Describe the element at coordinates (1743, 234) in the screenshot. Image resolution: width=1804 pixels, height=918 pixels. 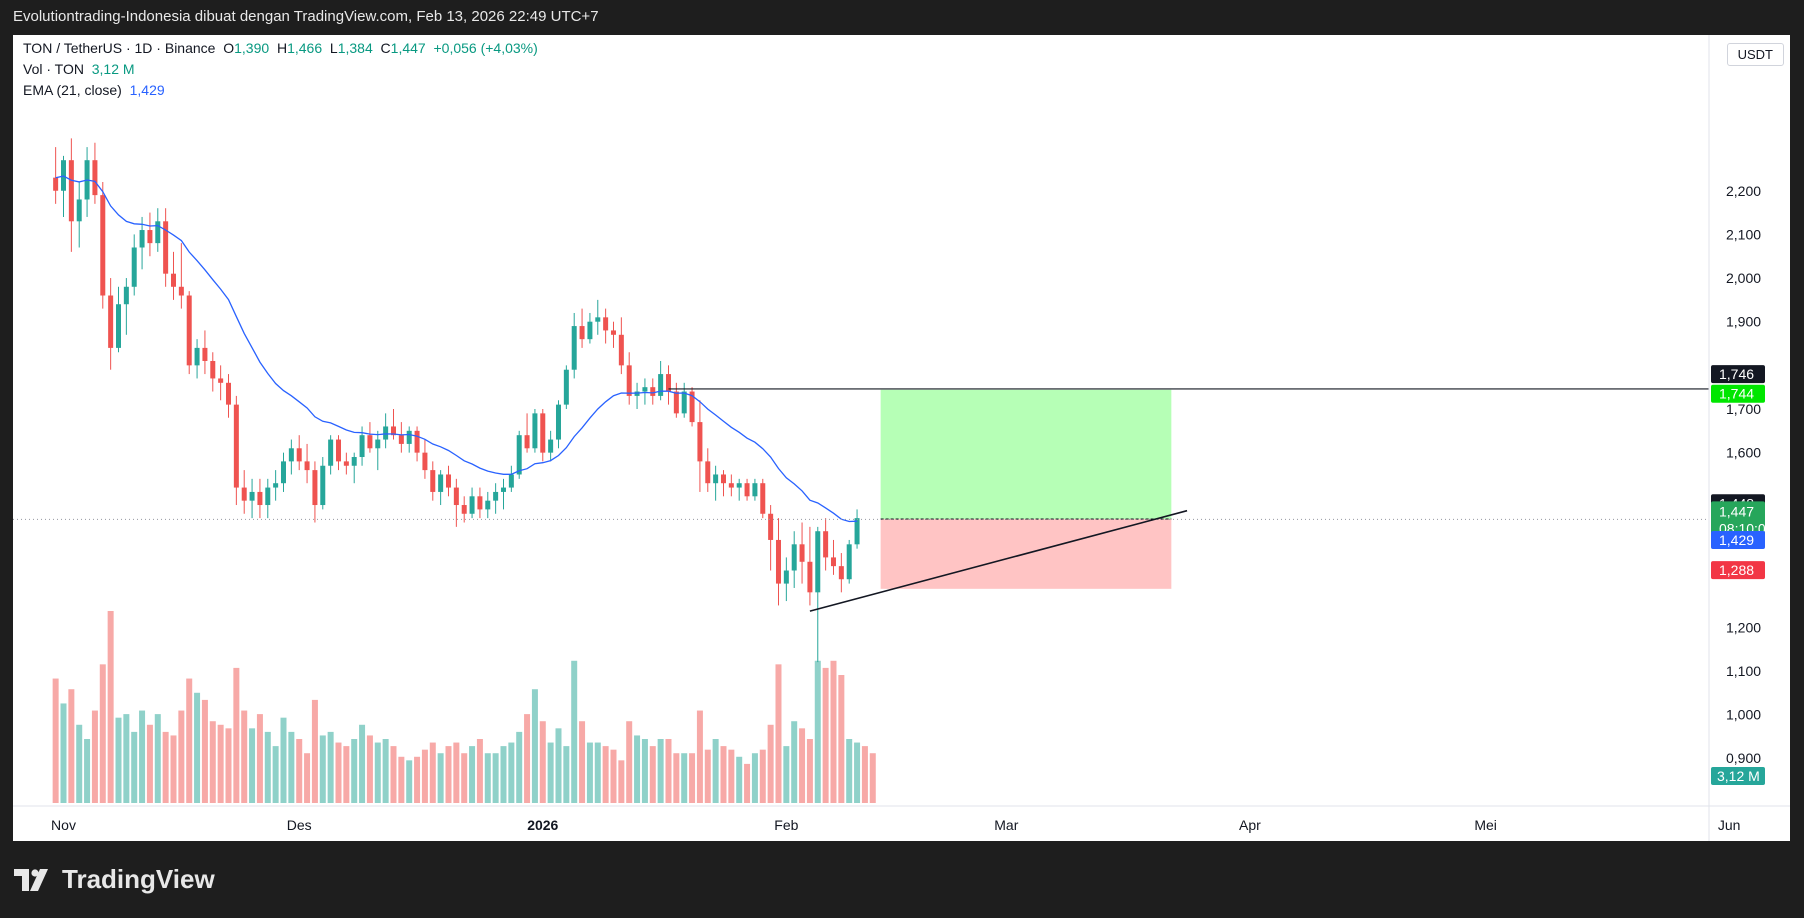
I see `y-tick-label: 2,100` at that location.